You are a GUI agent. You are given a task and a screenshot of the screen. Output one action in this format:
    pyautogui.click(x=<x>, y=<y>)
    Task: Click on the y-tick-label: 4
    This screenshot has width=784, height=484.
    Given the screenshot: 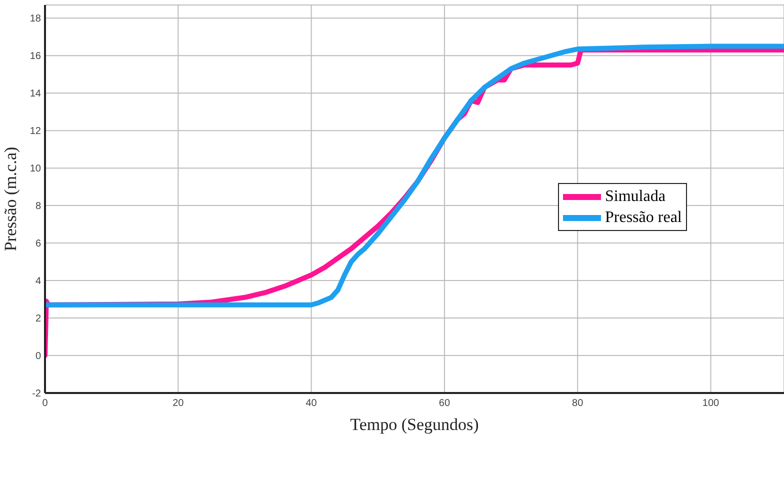 What is the action you would take?
    pyautogui.click(x=38, y=282)
    